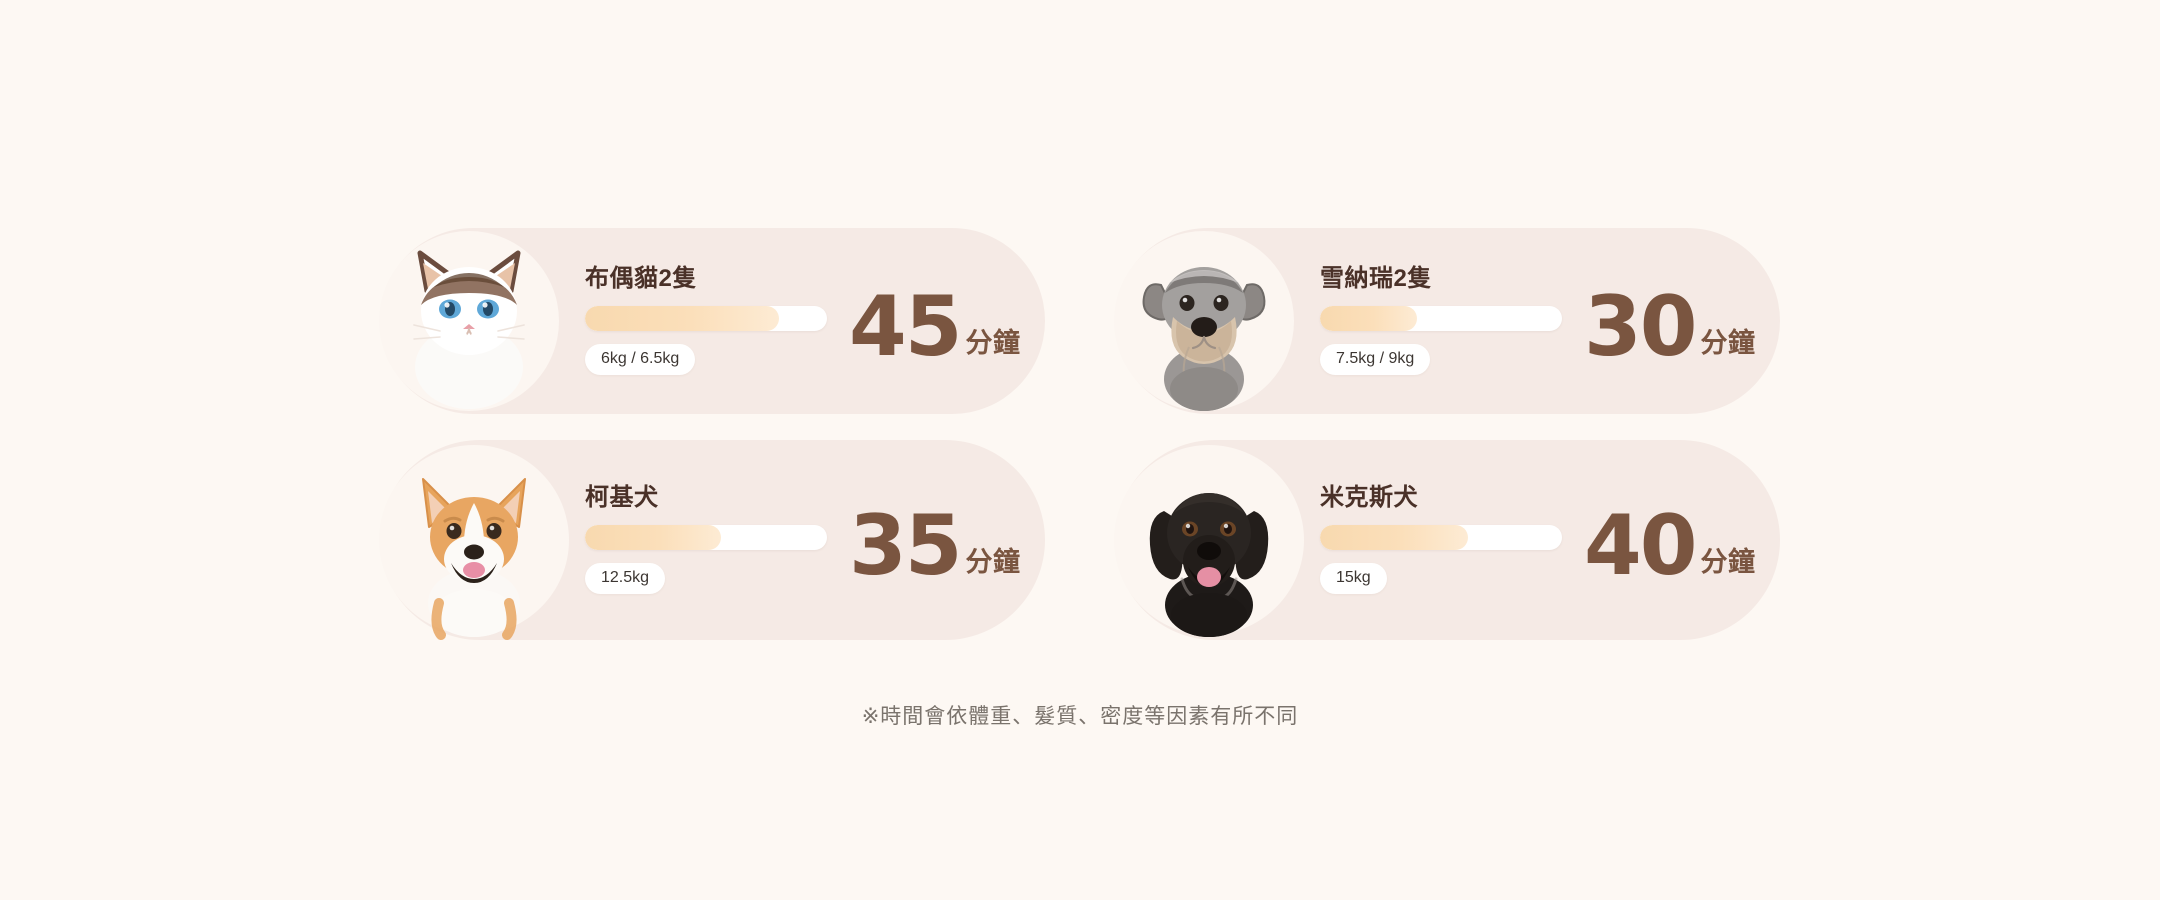 The height and width of the screenshot is (900, 2160). I want to click on pet-card: 米克斯犬 15kg 40 分鐘, so click(1447, 540).